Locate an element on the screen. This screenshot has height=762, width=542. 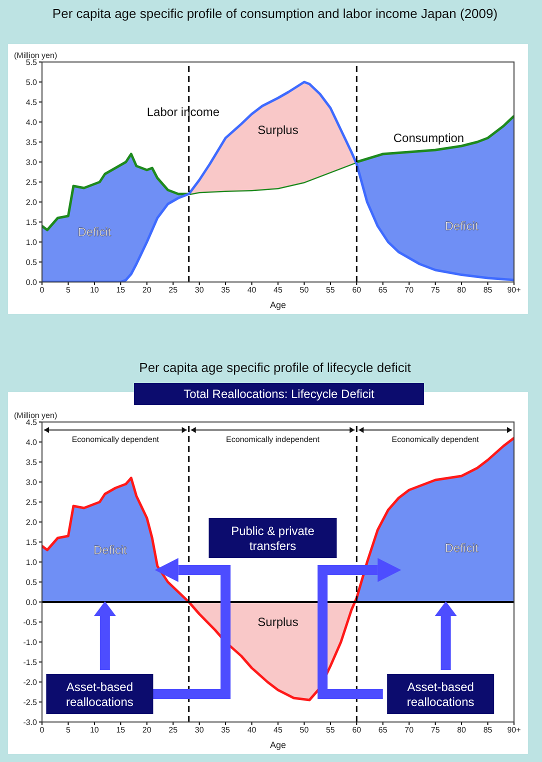
series-label: Labor income is located at coordinates (183, 112).